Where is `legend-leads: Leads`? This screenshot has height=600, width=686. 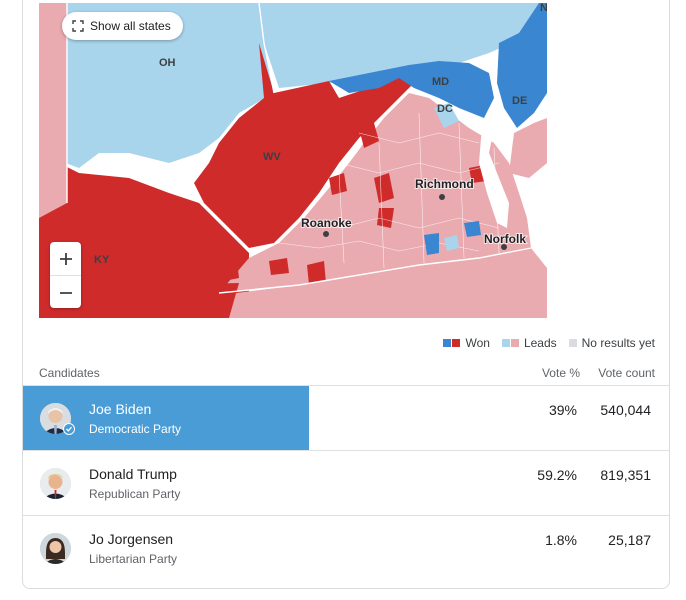 legend-leads: Leads is located at coordinates (529, 343).